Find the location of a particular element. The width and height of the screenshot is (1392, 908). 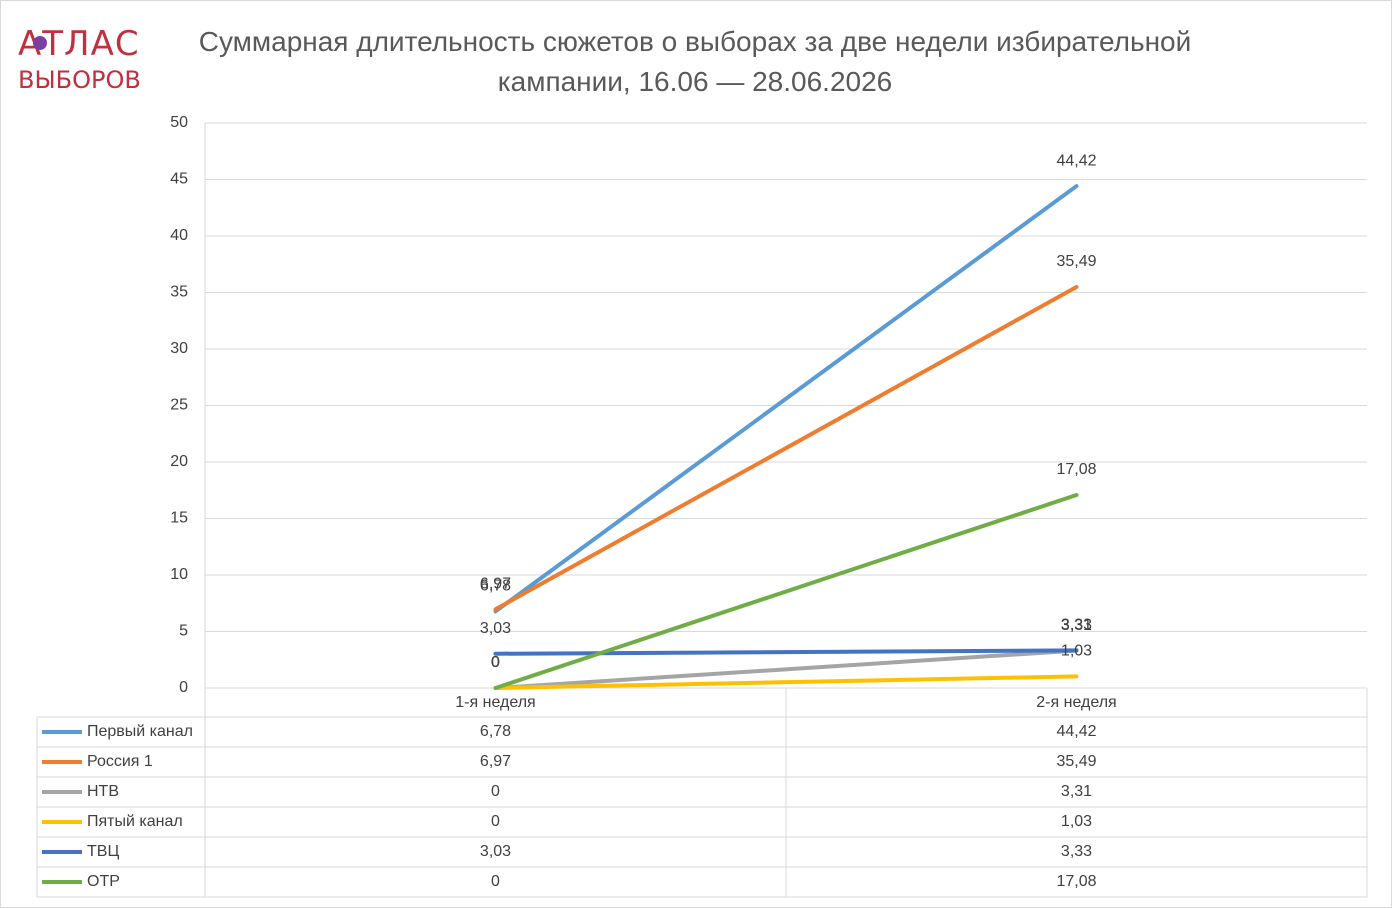

table-cell: 1,03 is located at coordinates (1076, 821).